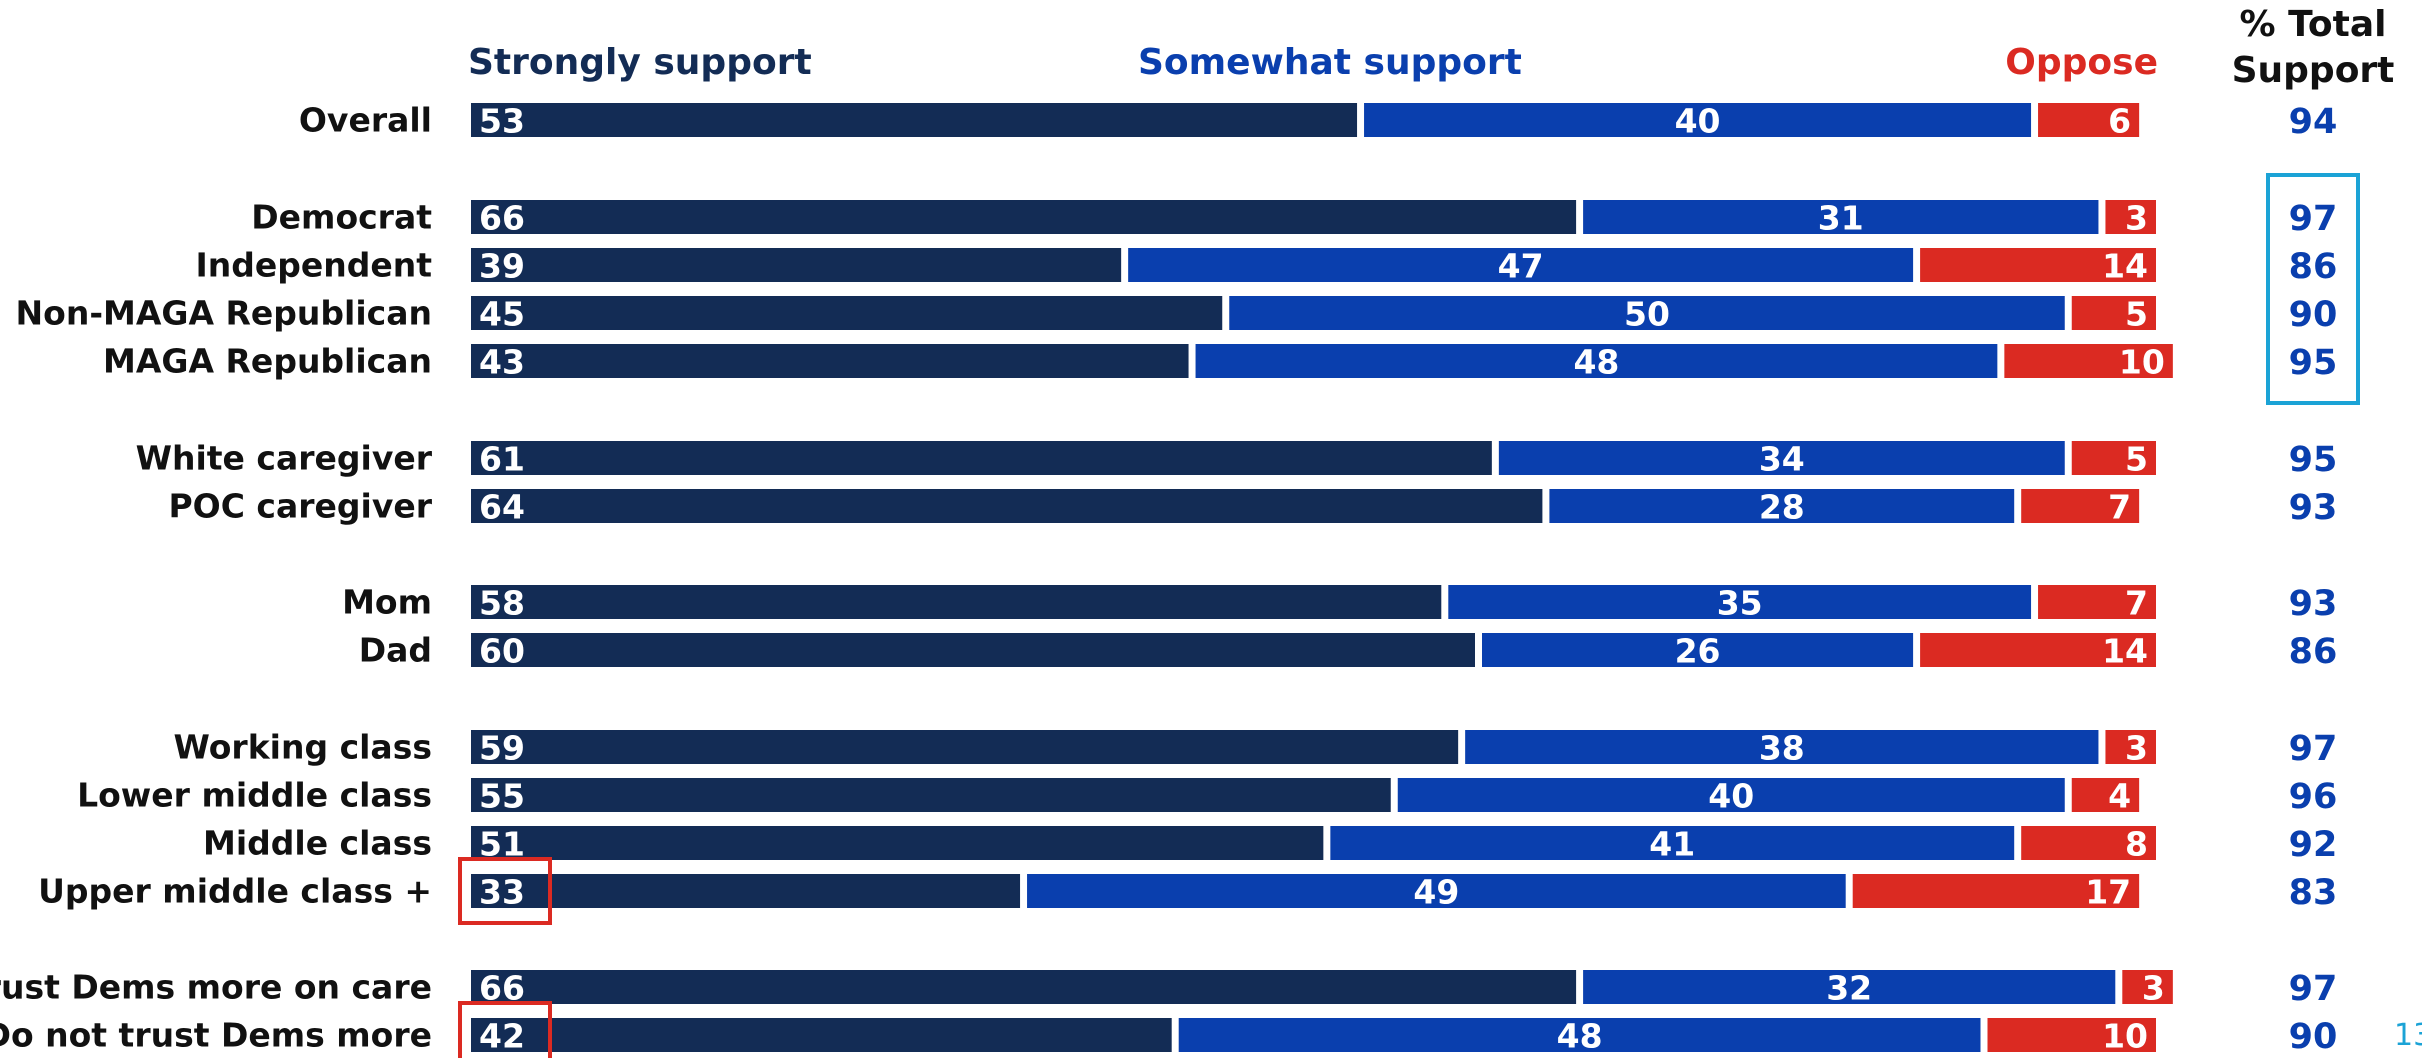  I want to click on data-label-oppose: 8, so click(2136, 844).